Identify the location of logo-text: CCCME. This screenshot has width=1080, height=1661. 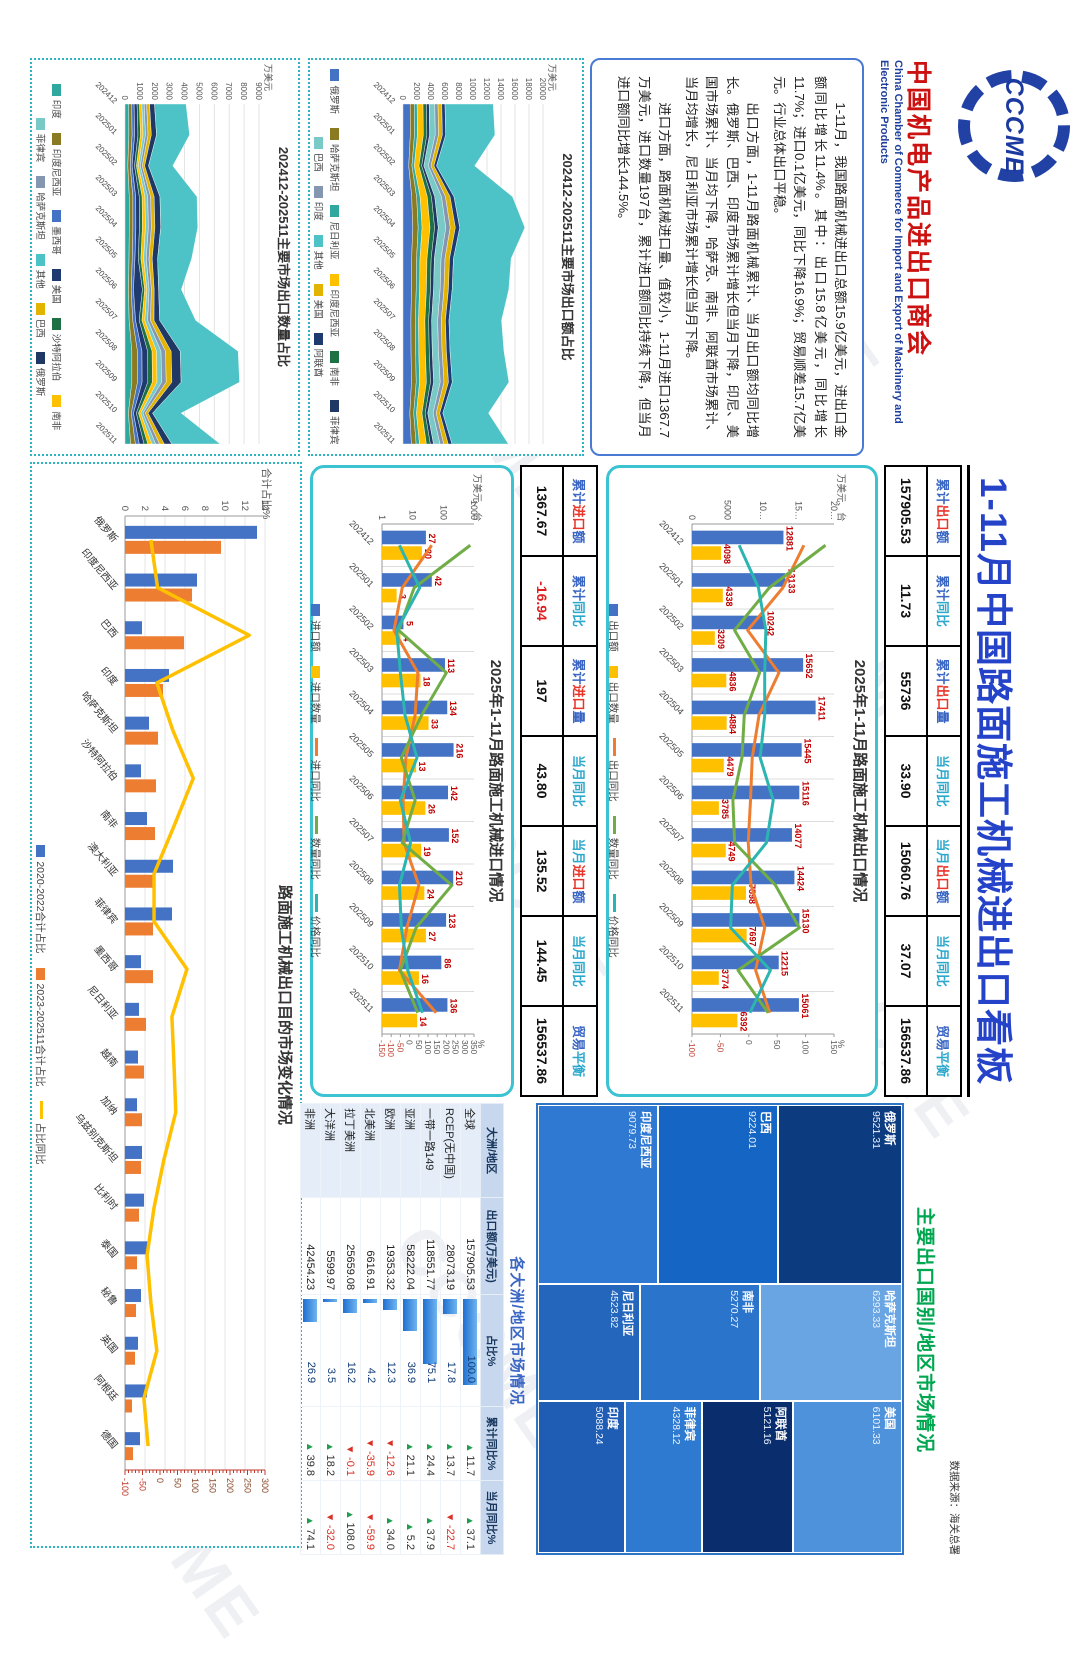
(1014, 126).